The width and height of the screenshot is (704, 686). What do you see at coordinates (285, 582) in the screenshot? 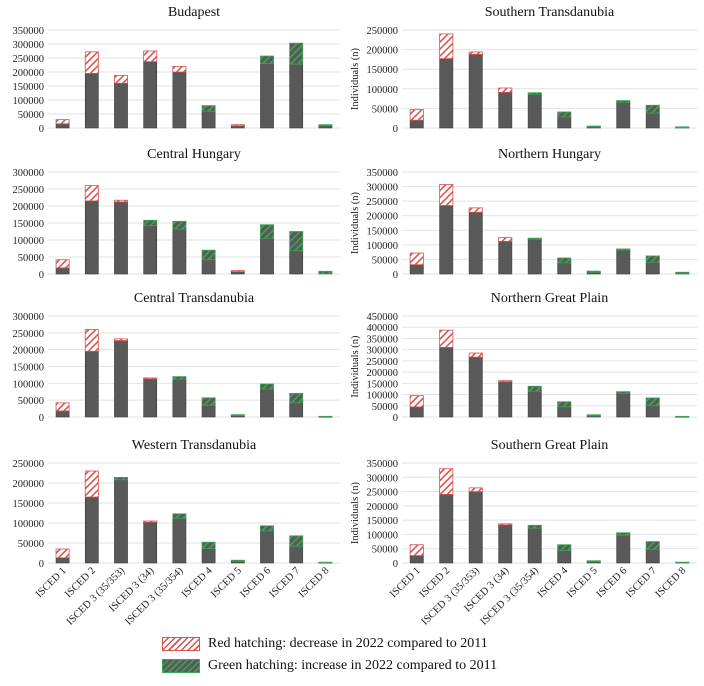
I see `x-tick-label: ISCED 7` at bounding box center [285, 582].